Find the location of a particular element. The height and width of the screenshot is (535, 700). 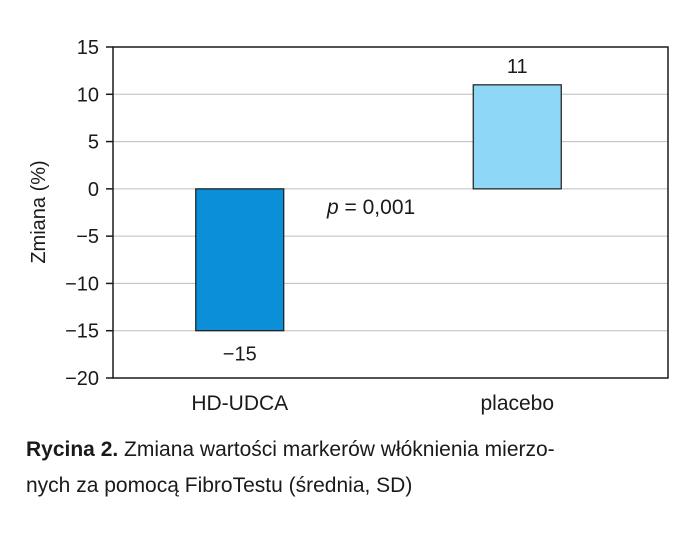

p-value-text: = 0,001 is located at coordinates (377, 207).